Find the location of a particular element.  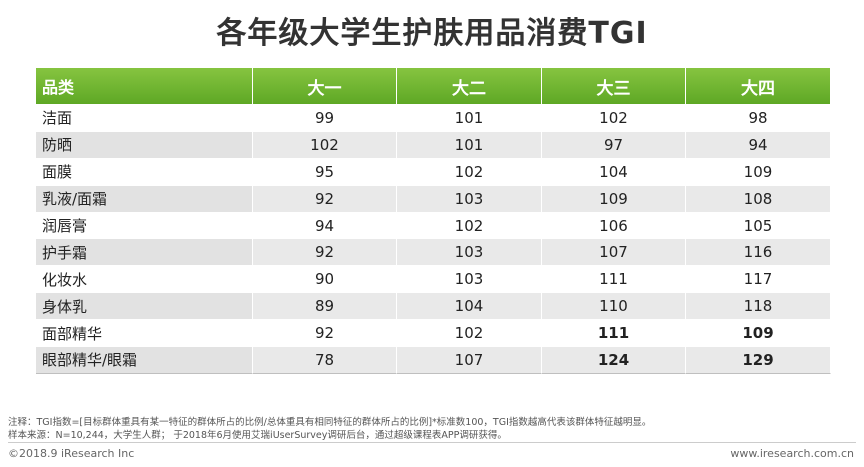

cell-value: 118 is located at coordinates (758, 306).